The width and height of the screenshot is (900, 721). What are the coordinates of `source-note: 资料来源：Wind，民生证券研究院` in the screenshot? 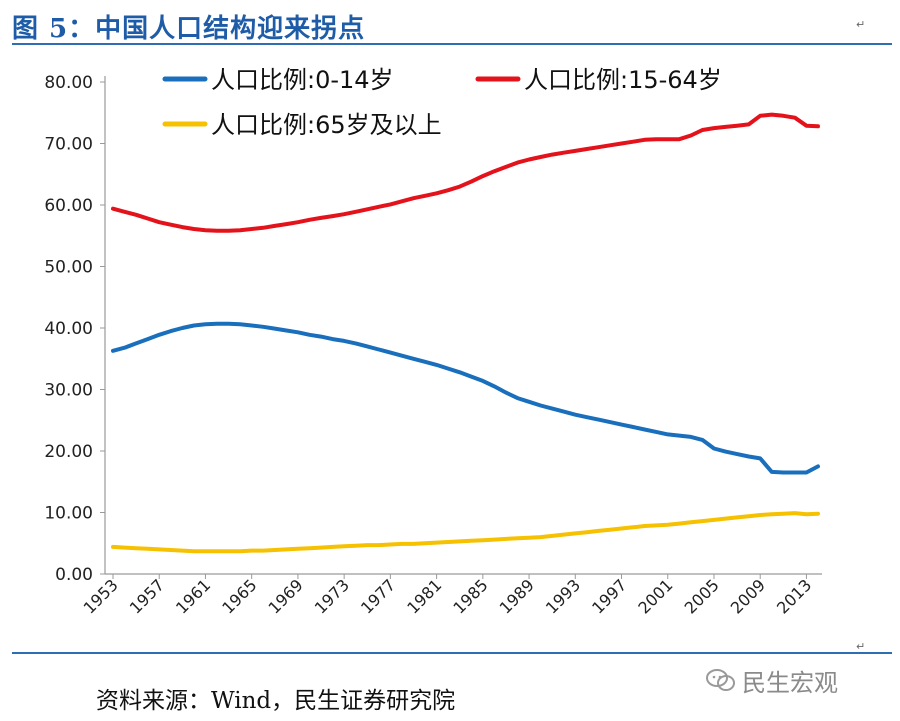 It's located at (276, 701).